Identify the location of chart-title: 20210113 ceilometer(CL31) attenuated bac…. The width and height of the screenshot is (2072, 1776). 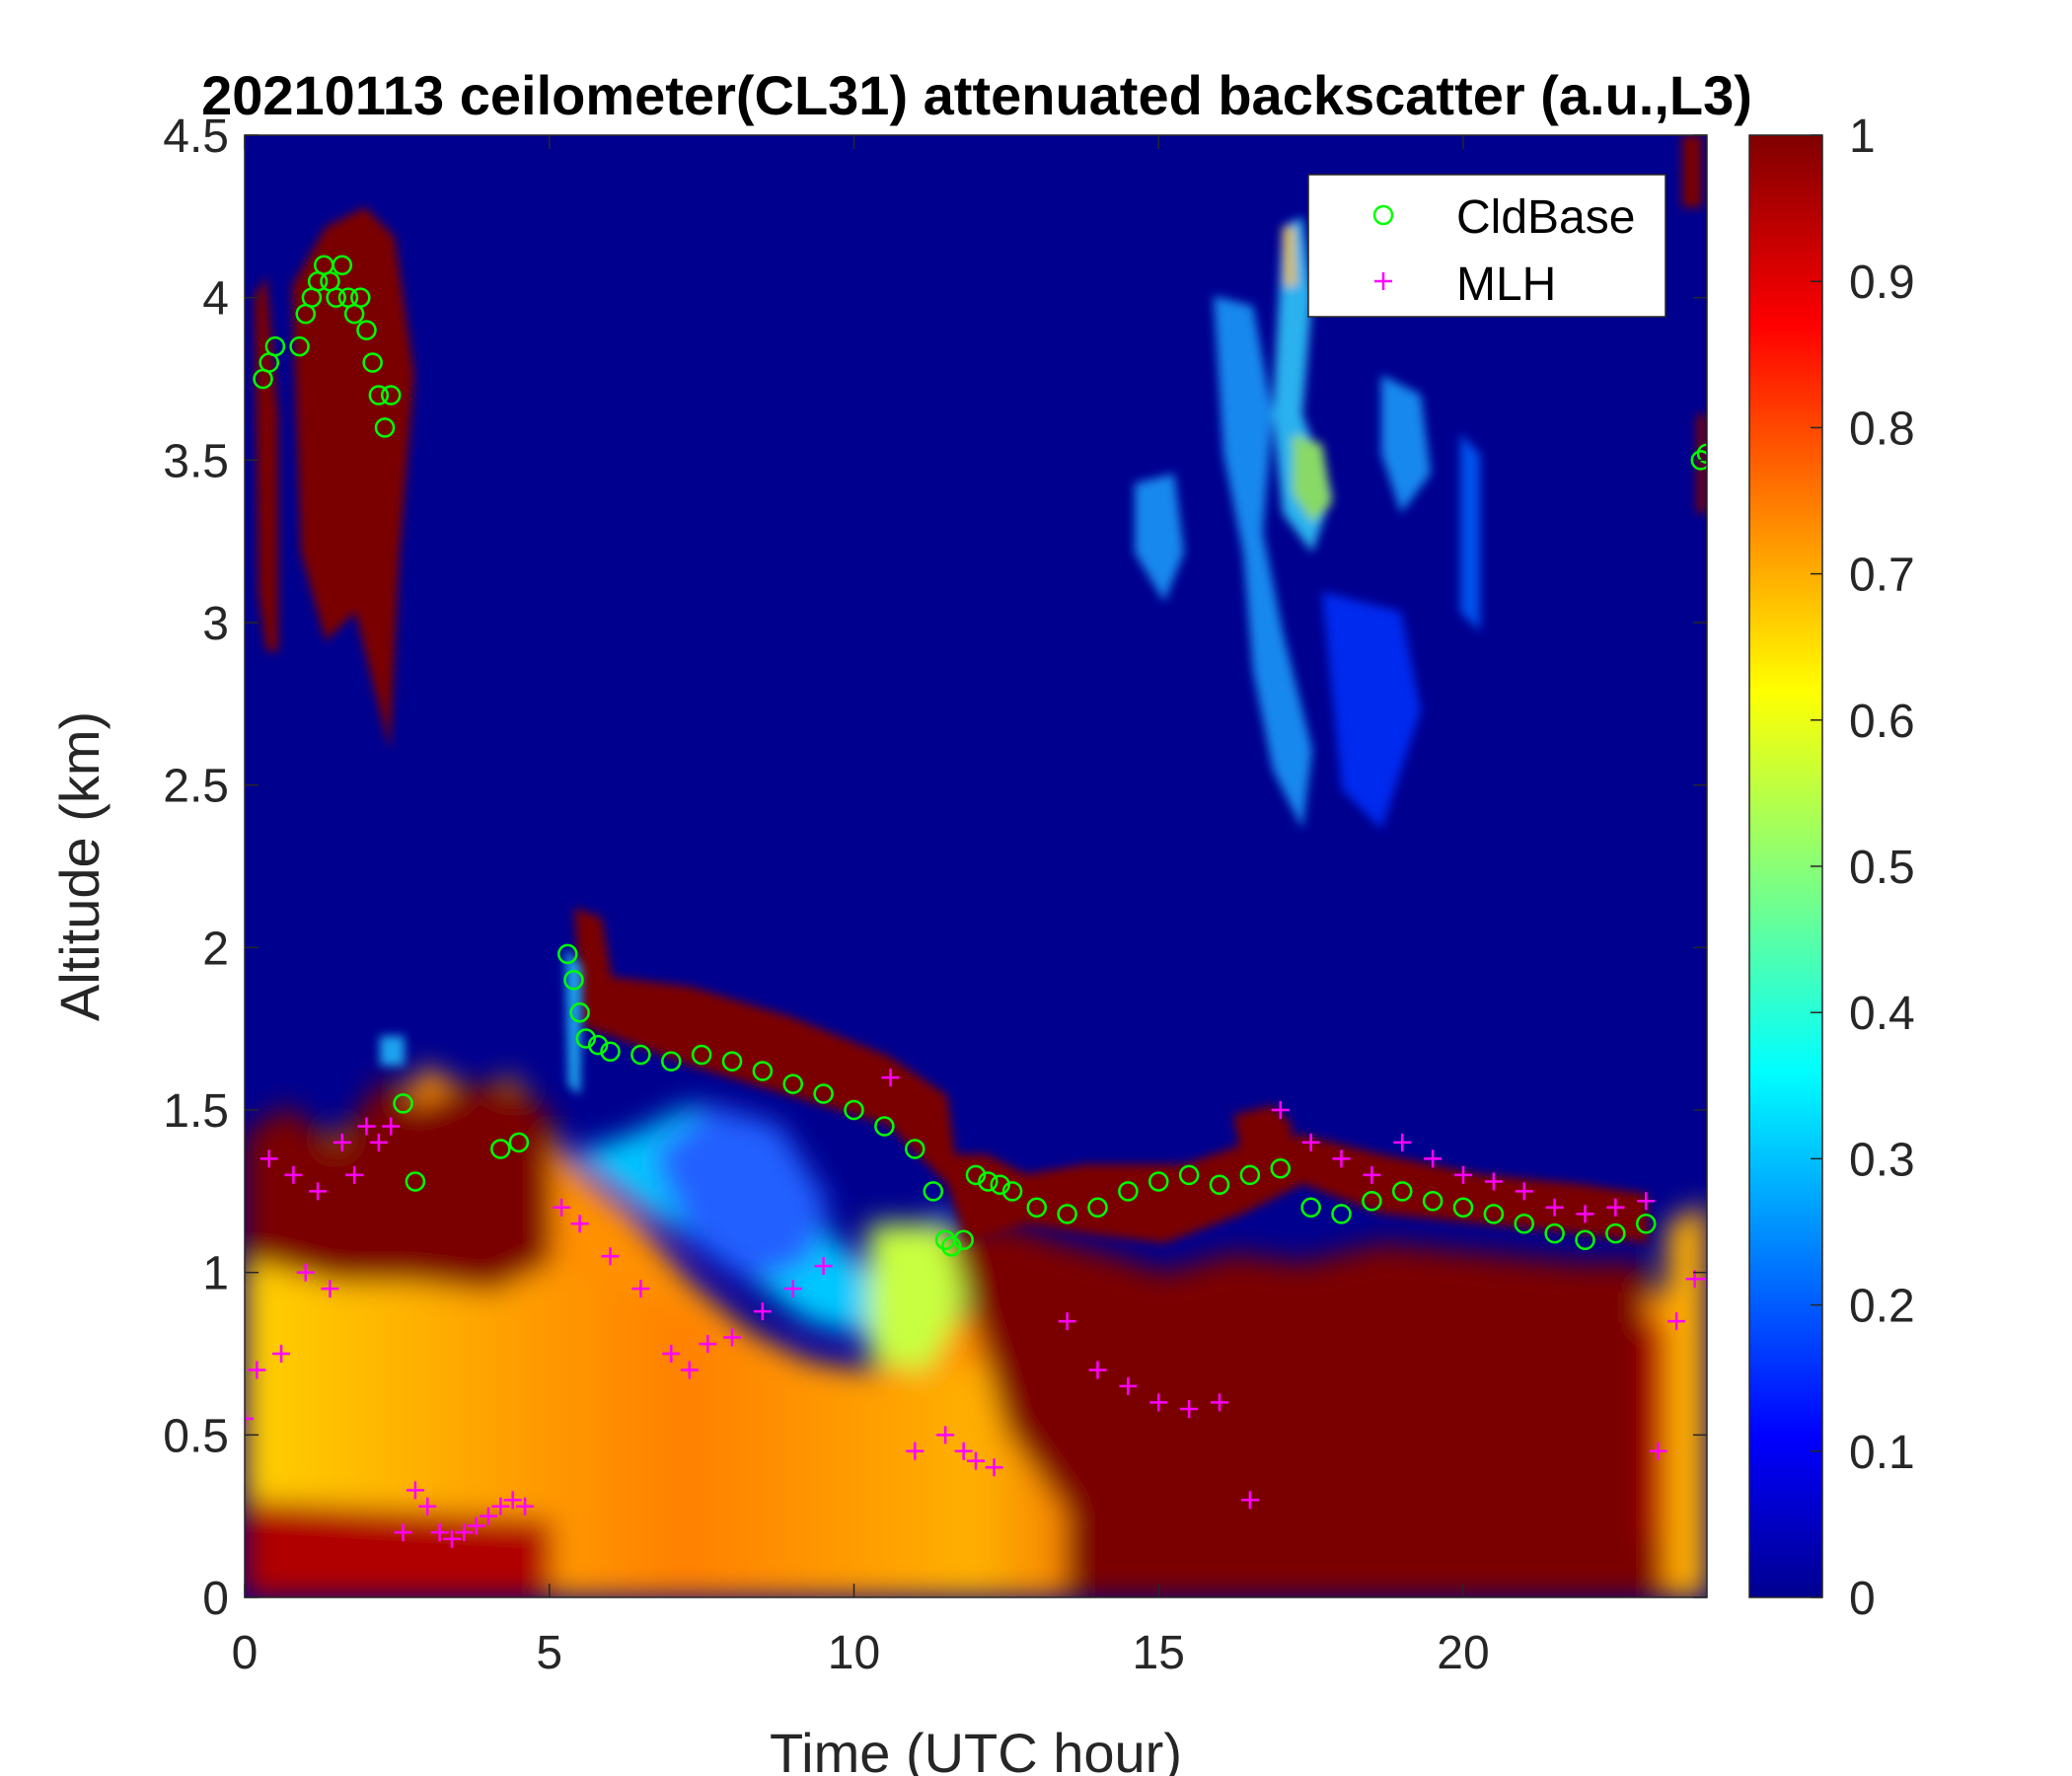
(977, 95).